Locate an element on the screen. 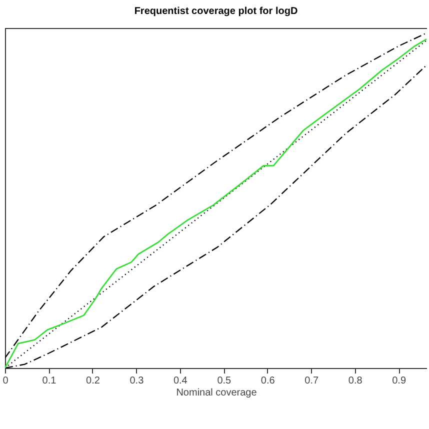 The width and height of the screenshot is (429, 429). x-tick-label: 0.1 is located at coordinates (49, 381).